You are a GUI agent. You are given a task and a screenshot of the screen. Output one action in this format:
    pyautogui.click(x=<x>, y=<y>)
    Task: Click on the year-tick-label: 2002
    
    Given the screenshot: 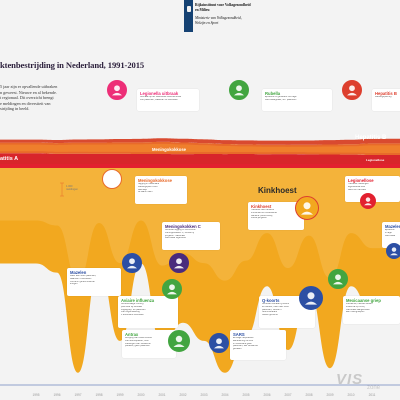 What is the action you would take?
    pyautogui.click(x=183, y=395)
    